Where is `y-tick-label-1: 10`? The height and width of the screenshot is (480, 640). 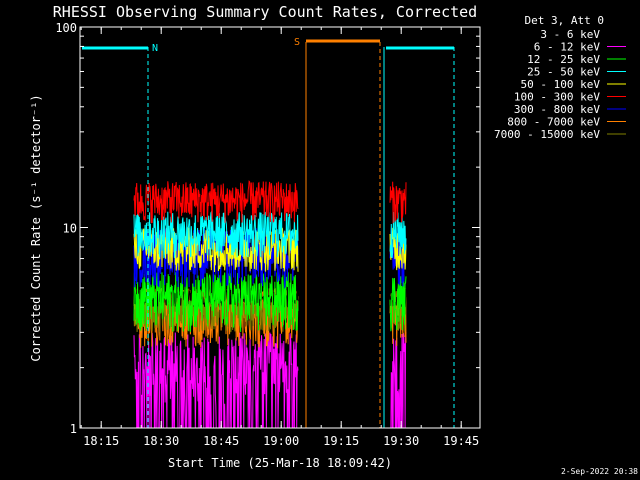
y-tick-label-1: 10 is located at coordinates (70, 229).